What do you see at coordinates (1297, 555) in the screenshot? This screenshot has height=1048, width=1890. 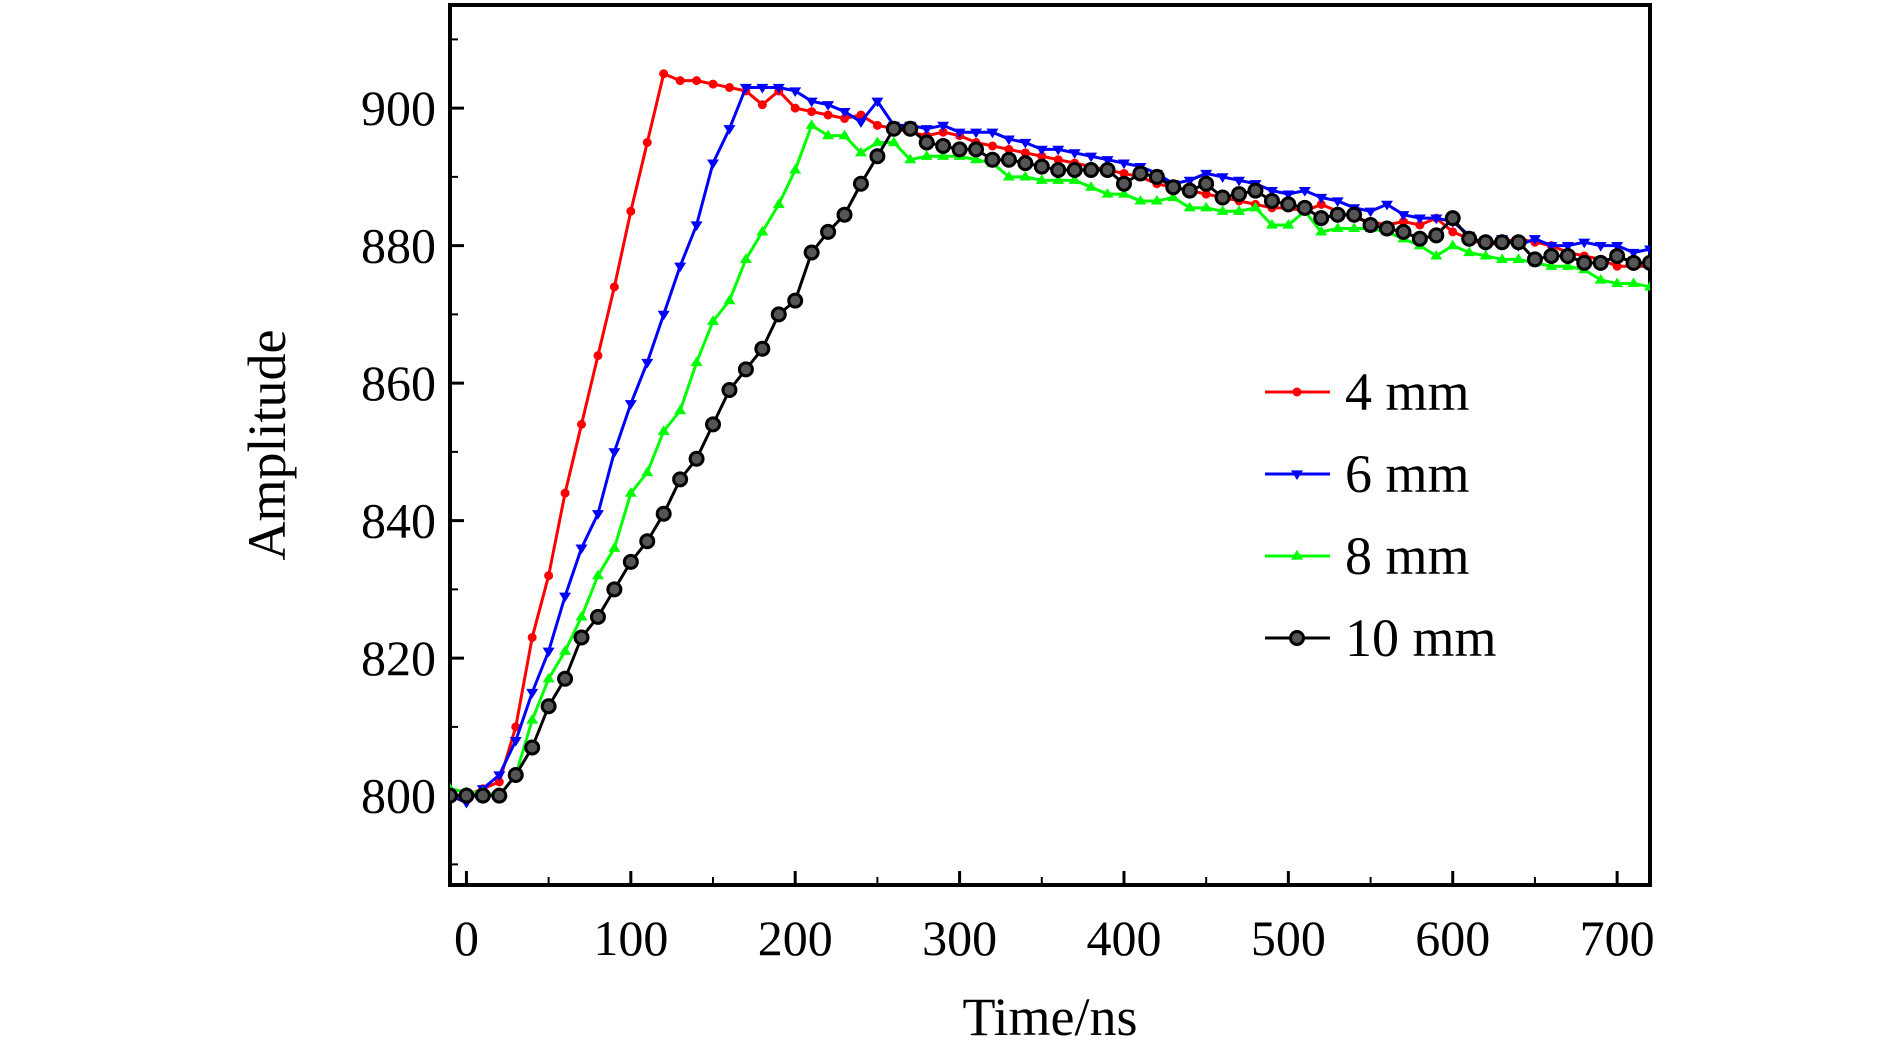 I see `legend-marker` at bounding box center [1297, 555].